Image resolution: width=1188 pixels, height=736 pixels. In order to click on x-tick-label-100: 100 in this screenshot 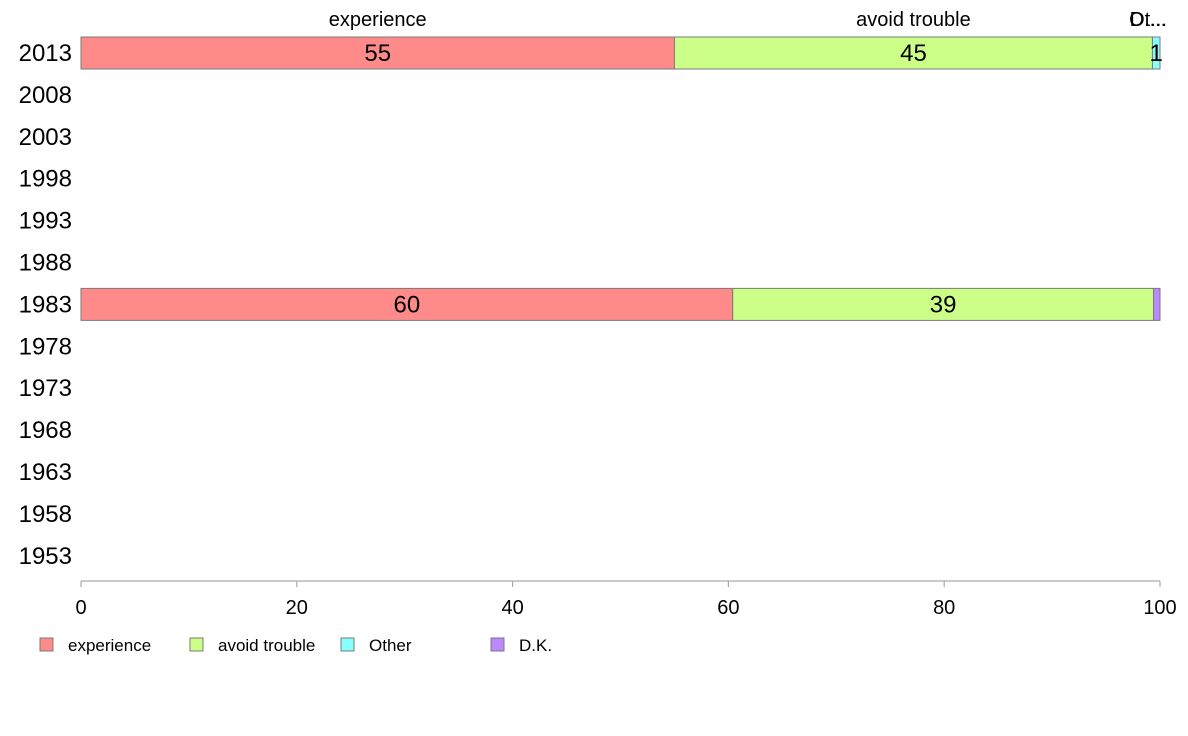, I will do `click(1159, 608)`.